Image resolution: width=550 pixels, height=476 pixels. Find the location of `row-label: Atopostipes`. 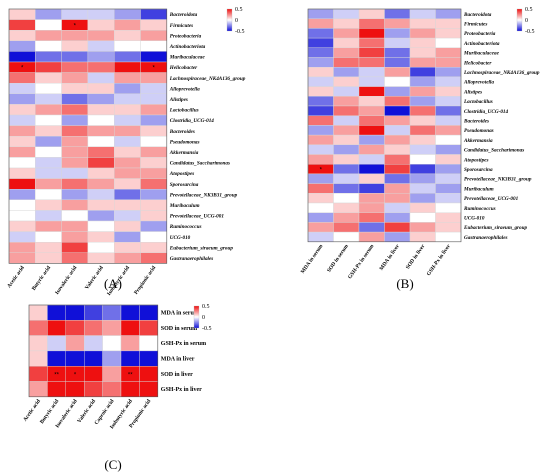

row-label: Atopostipes is located at coordinates (182, 174).